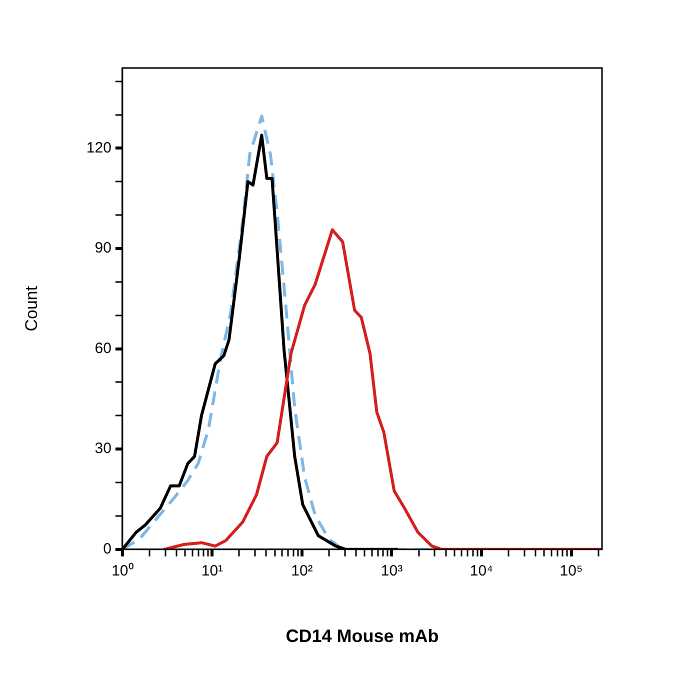 The height and width of the screenshot is (700, 700). I want to click on x-tick-label: 10⁵, so click(571, 571).